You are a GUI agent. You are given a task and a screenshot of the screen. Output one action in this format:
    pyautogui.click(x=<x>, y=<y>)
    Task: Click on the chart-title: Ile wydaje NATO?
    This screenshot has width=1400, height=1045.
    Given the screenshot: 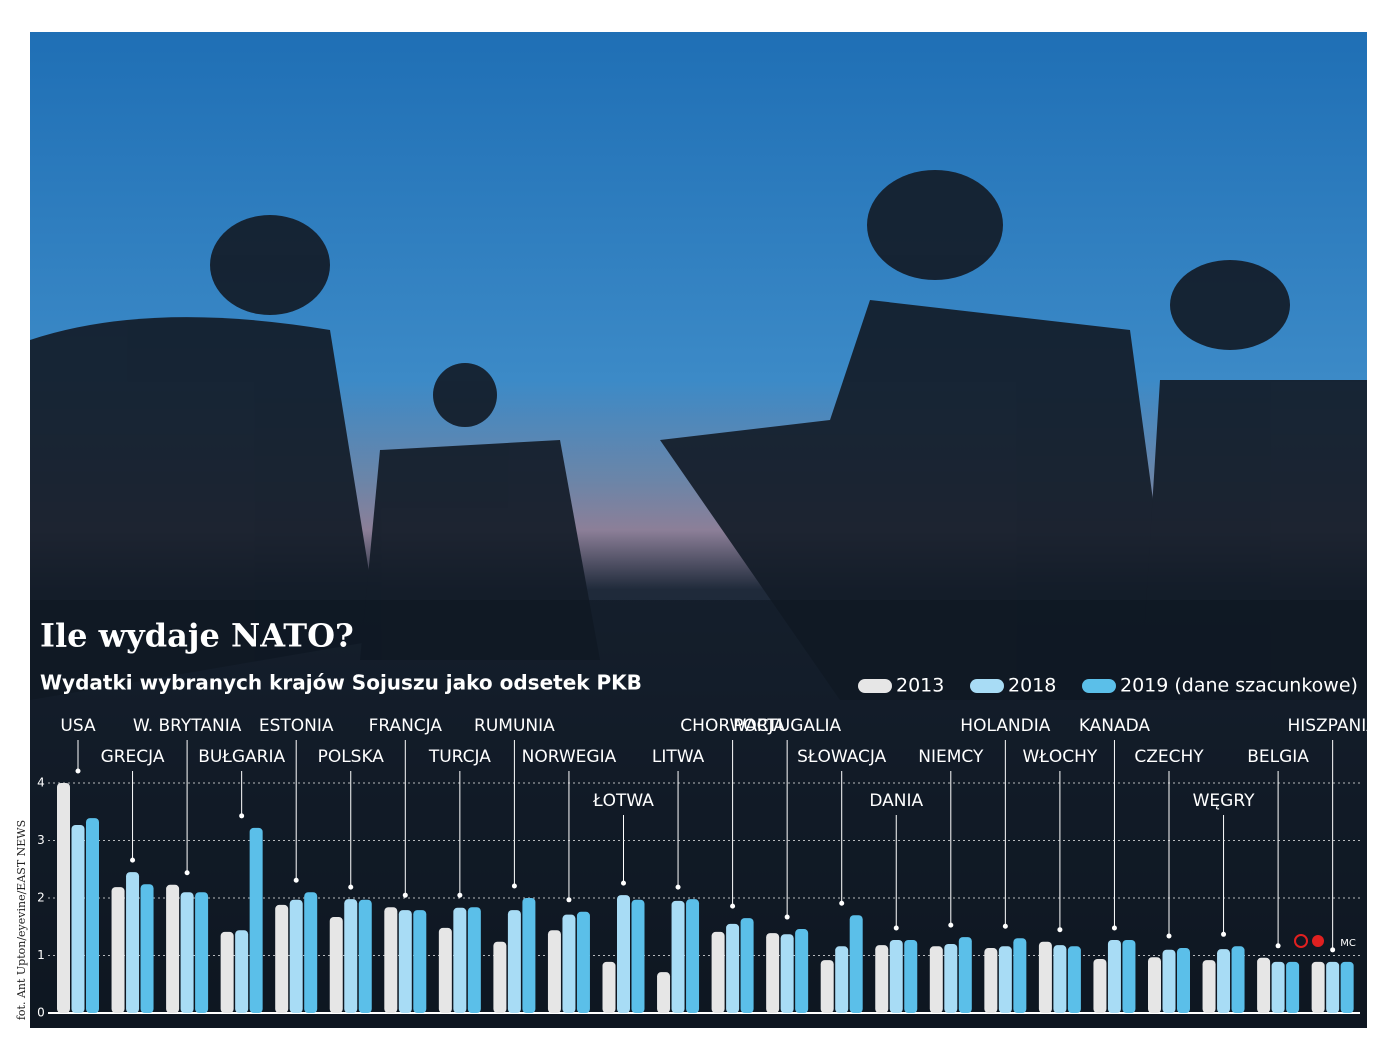 What is the action you would take?
    pyautogui.click(x=197, y=636)
    